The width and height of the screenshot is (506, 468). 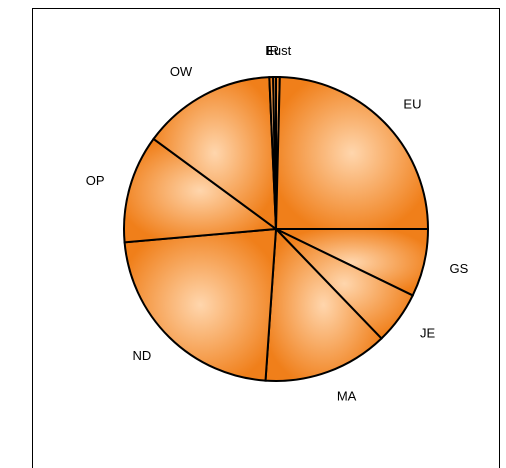 I want to click on pie-slice-nd, so click(x=200, y=304).